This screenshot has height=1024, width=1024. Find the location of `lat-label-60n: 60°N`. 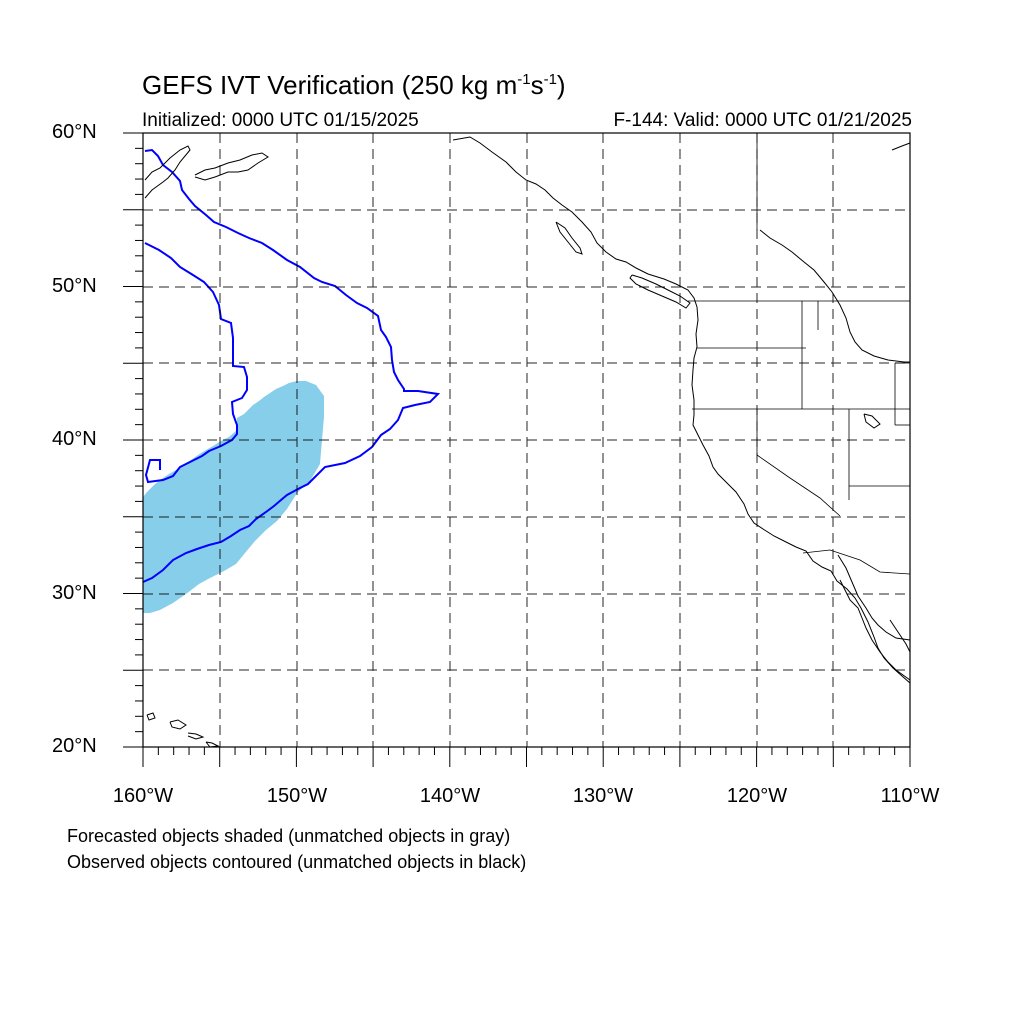

lat-label-60n: 60°N is located at coordinates (74, 132).